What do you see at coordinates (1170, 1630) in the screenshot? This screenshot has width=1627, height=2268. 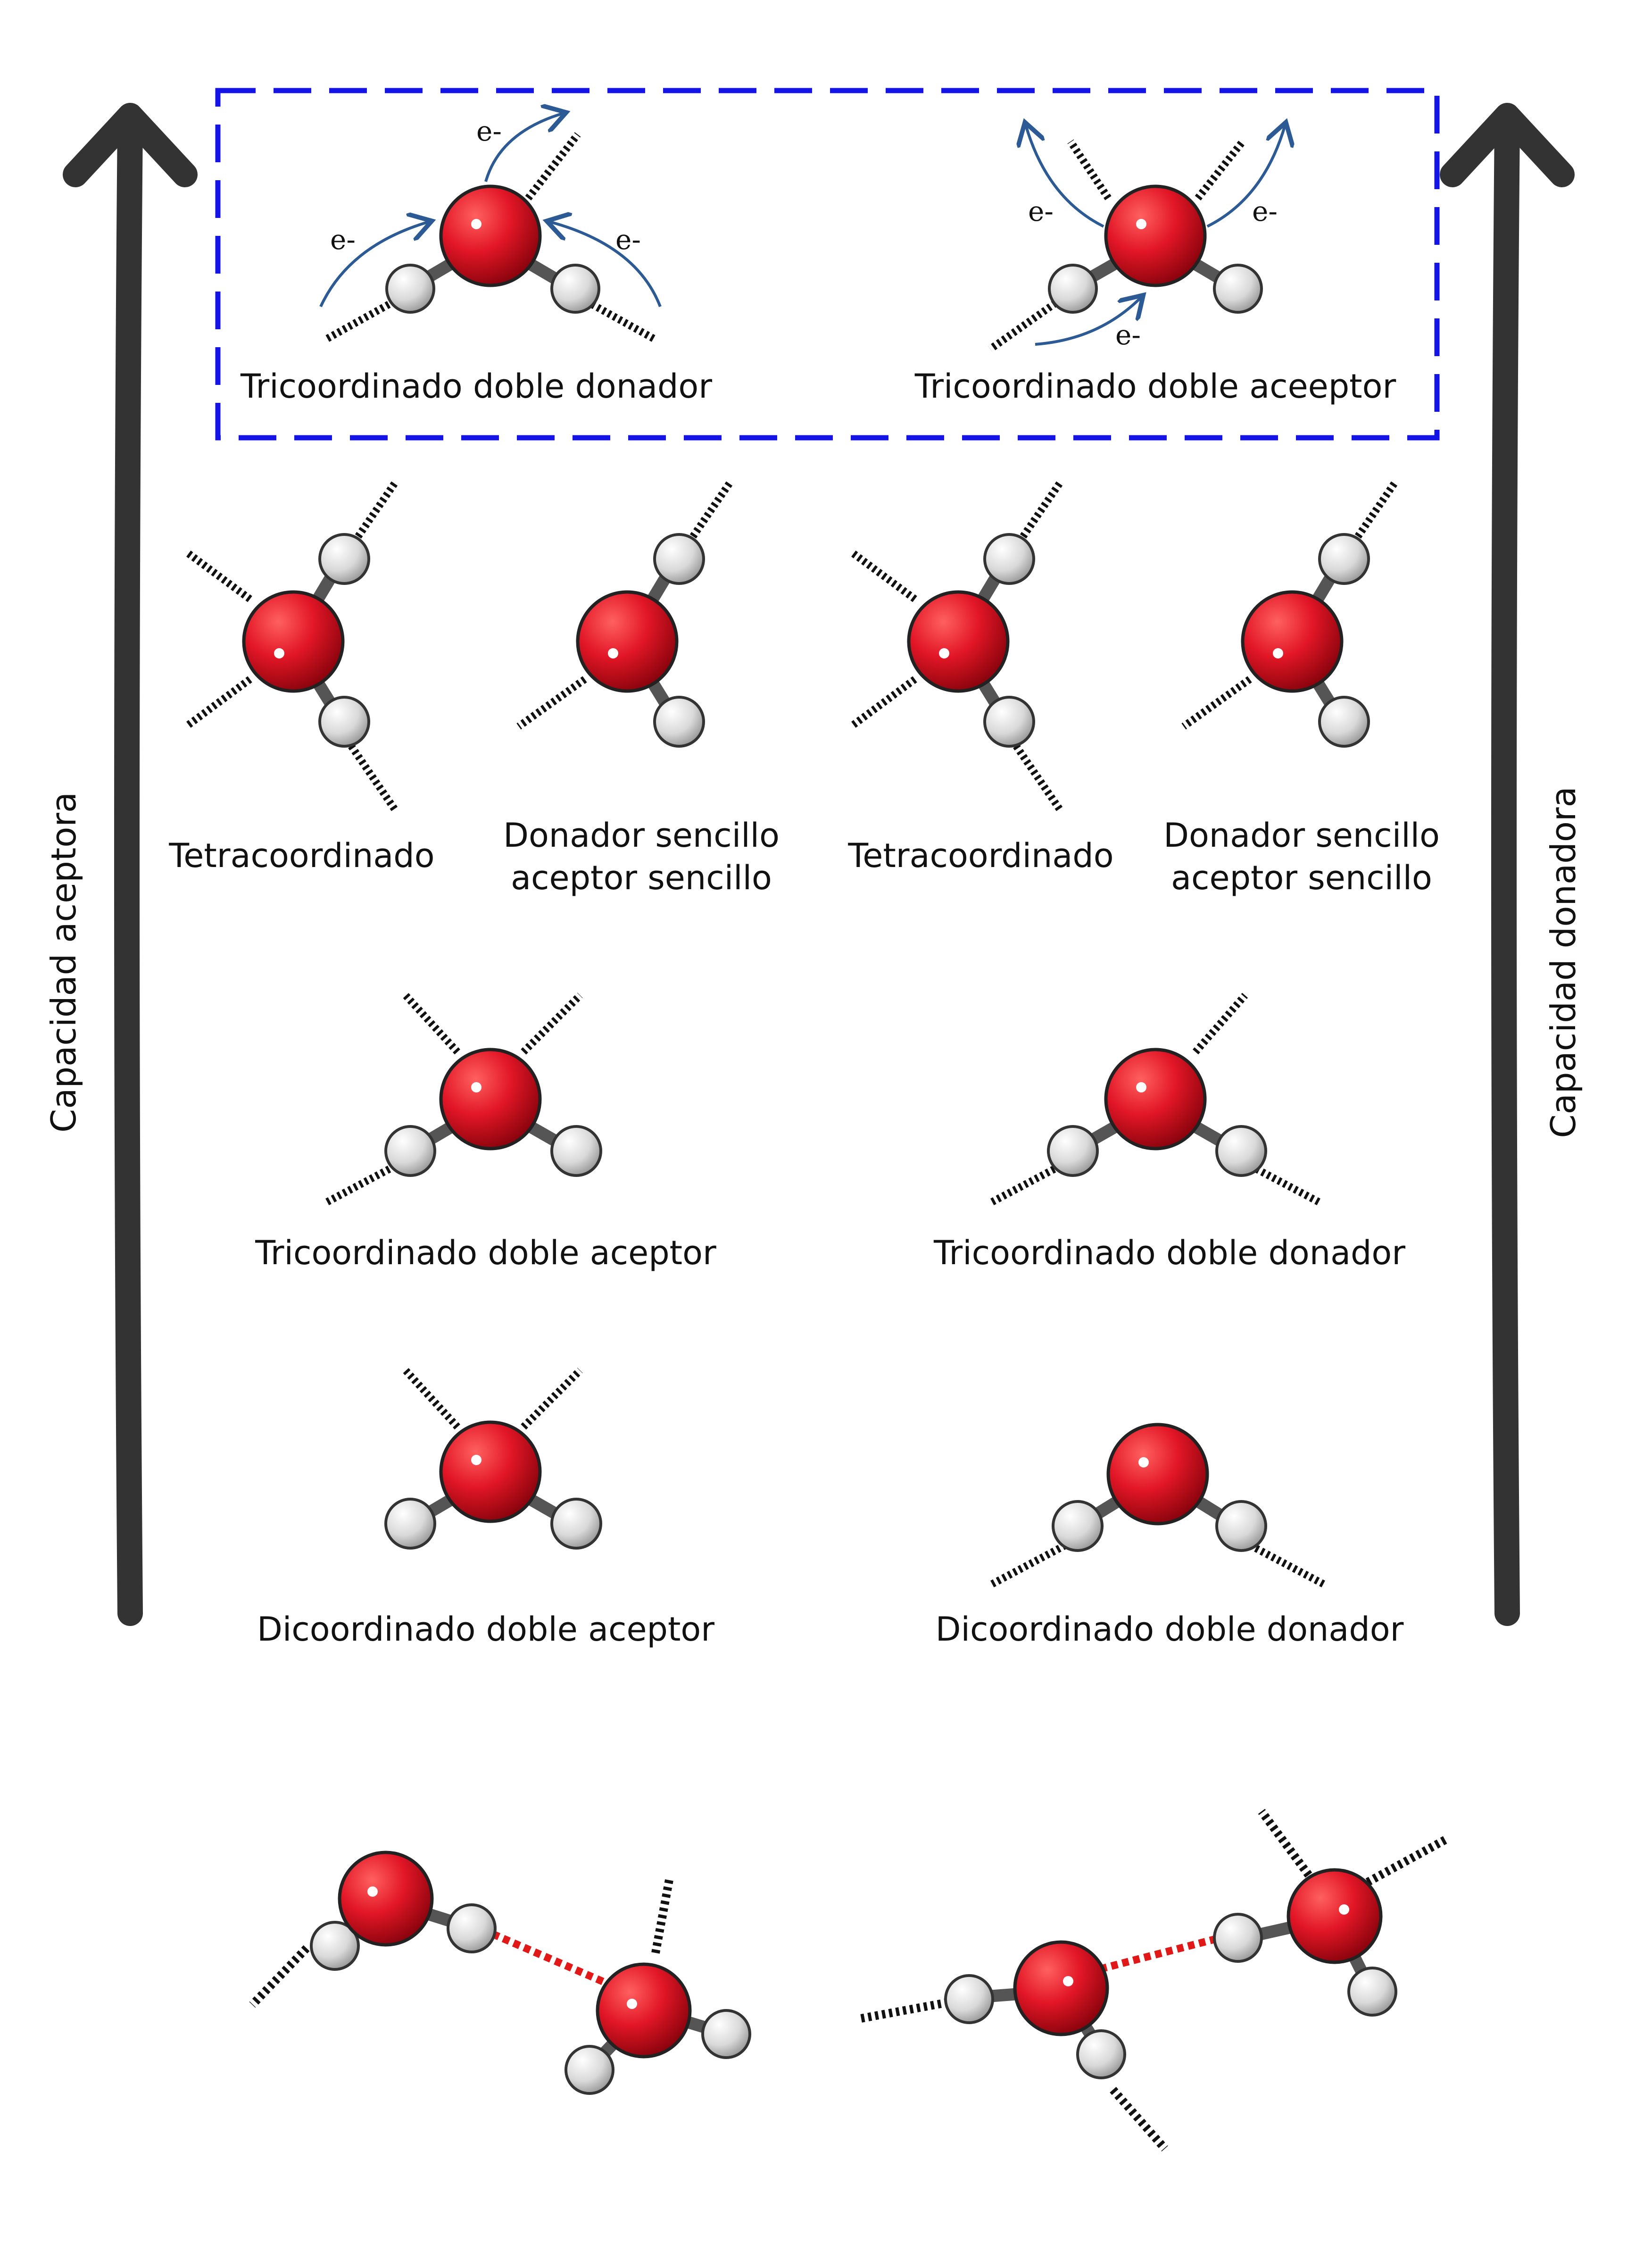 I see `caption-di-double-donor: Dicoordinado doble donador` at bounding box center [1170, 1630].